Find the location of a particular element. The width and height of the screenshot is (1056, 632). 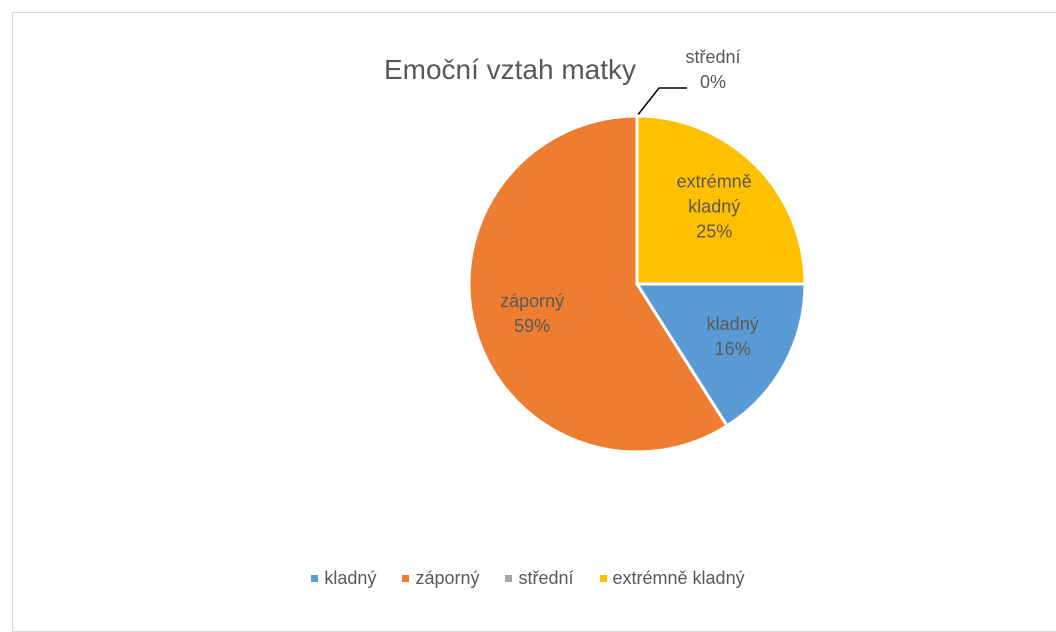

leader-line is located at coordinates (661, 102).